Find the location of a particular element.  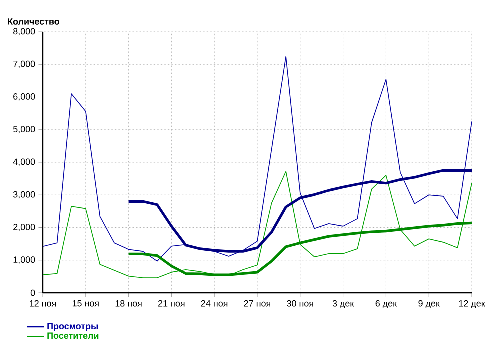

y-axis-title: Количество is located at coordinates (34, 21).